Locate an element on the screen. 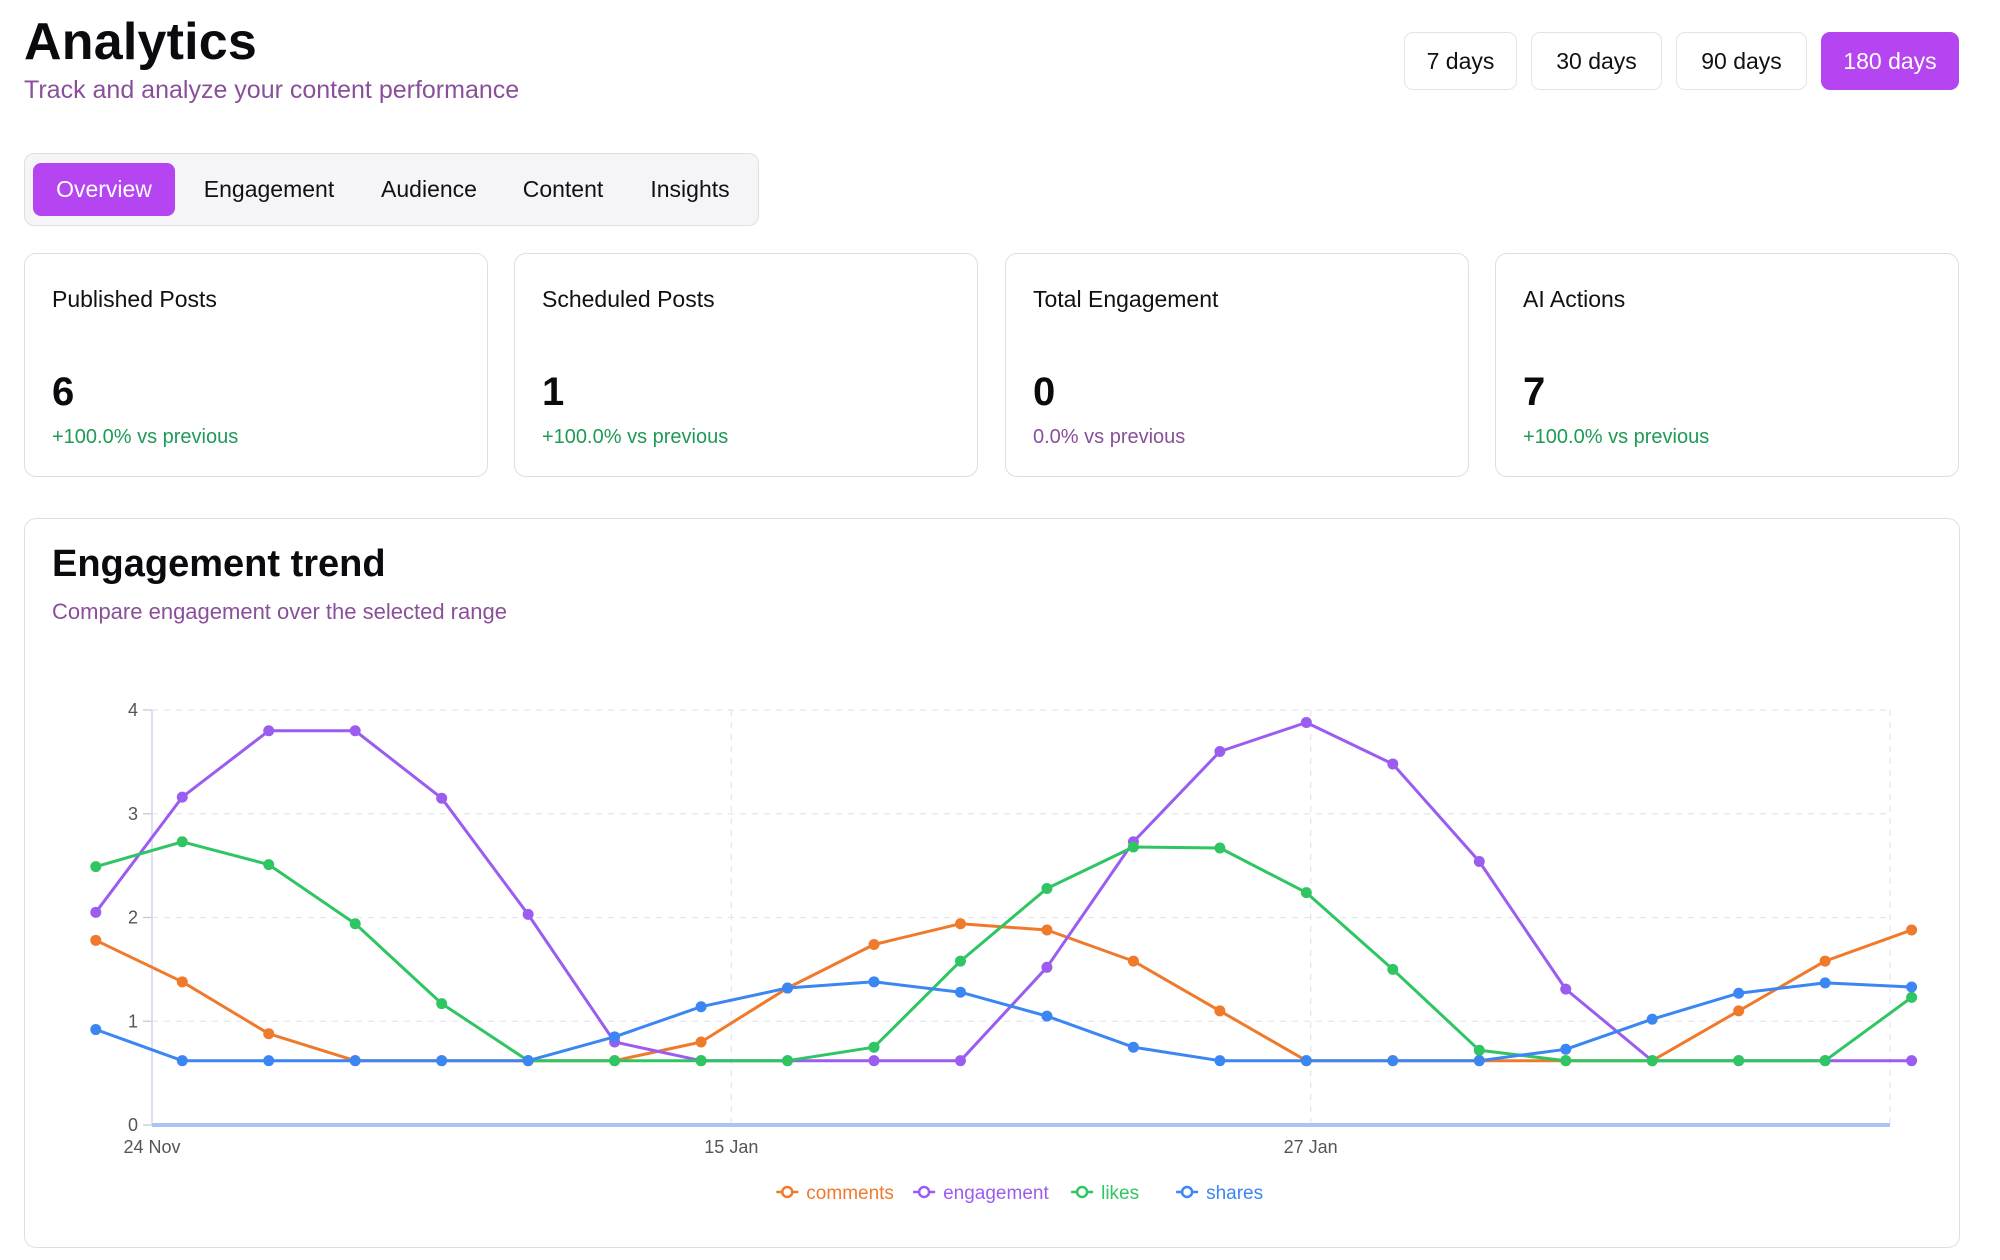  range-7-days-button: 7 days is located at coordinates (1460, 61).